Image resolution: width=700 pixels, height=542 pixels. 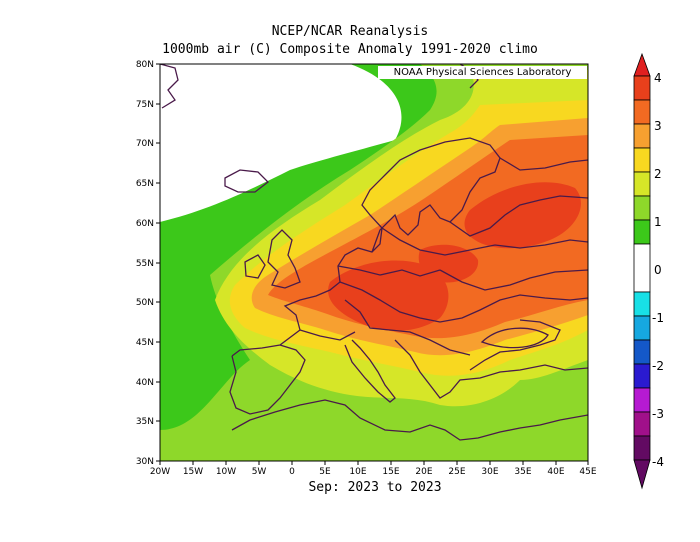 What do you see at coordinates (145, 343) in the screenshot?
I see `lat-label: 45N` at bounding box center [145, 343].